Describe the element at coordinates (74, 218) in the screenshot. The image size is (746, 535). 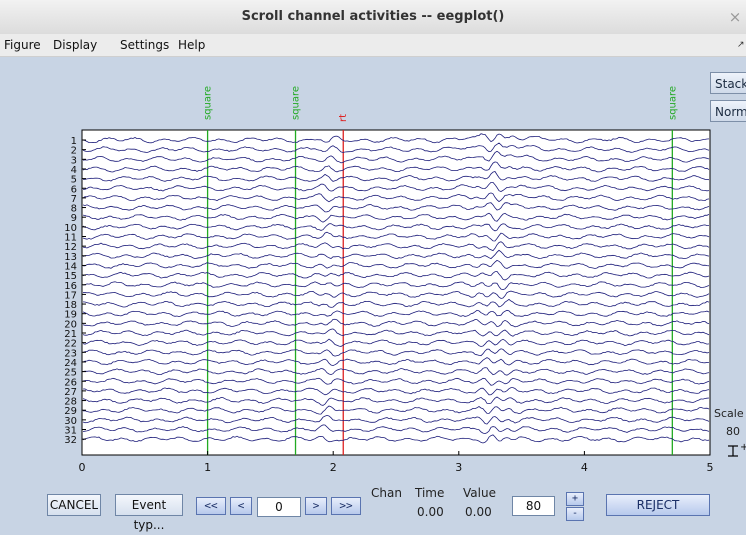
I see `channel-label: 9` at that location.